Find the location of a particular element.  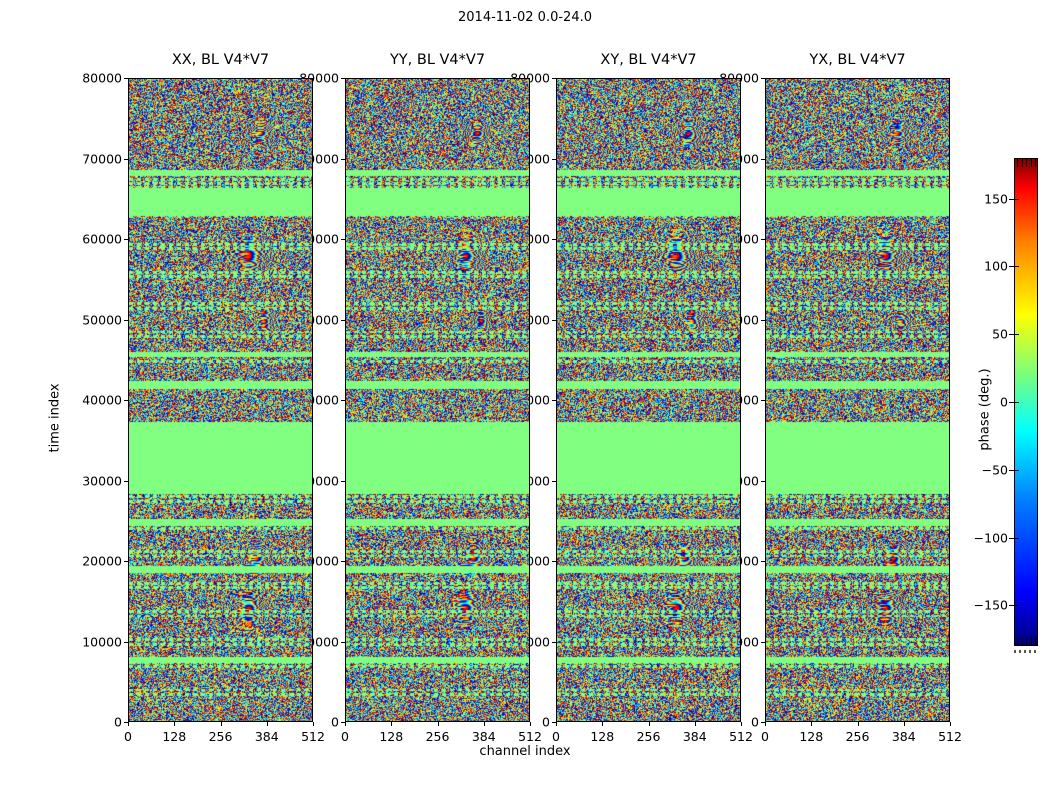

colorbar-underflow-marker is located at coordinates (1026, 651).